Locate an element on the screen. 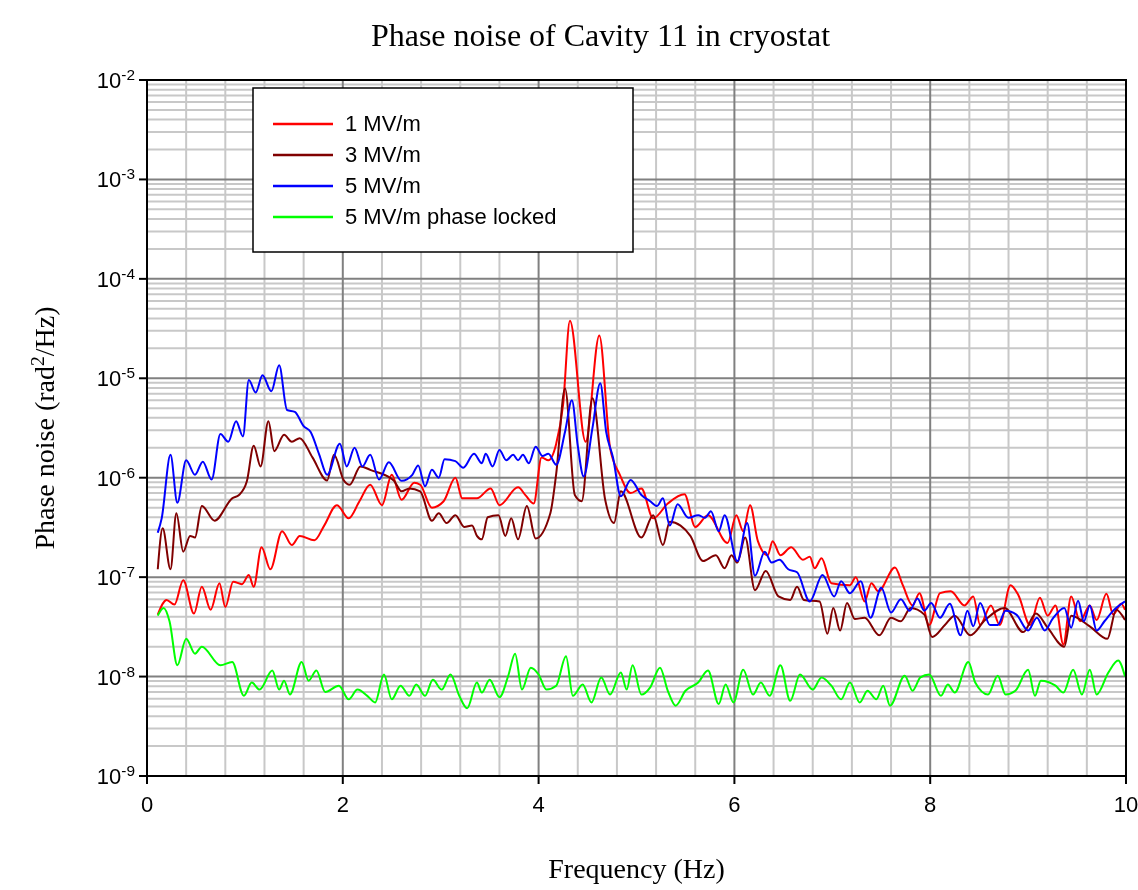  chart-title: Phase noise of Cavity 11 in cryostat is located at coordinates (600, 35).